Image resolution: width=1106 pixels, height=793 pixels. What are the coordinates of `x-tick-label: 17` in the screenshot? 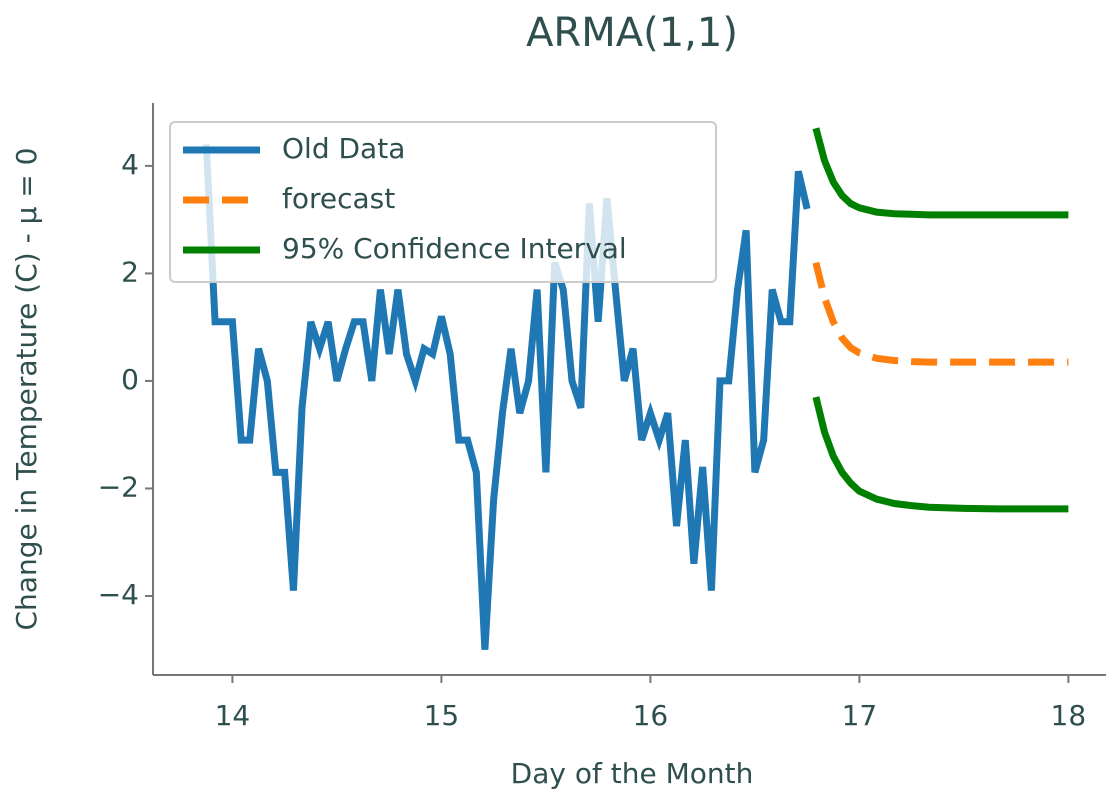 It's located at (860, 715).